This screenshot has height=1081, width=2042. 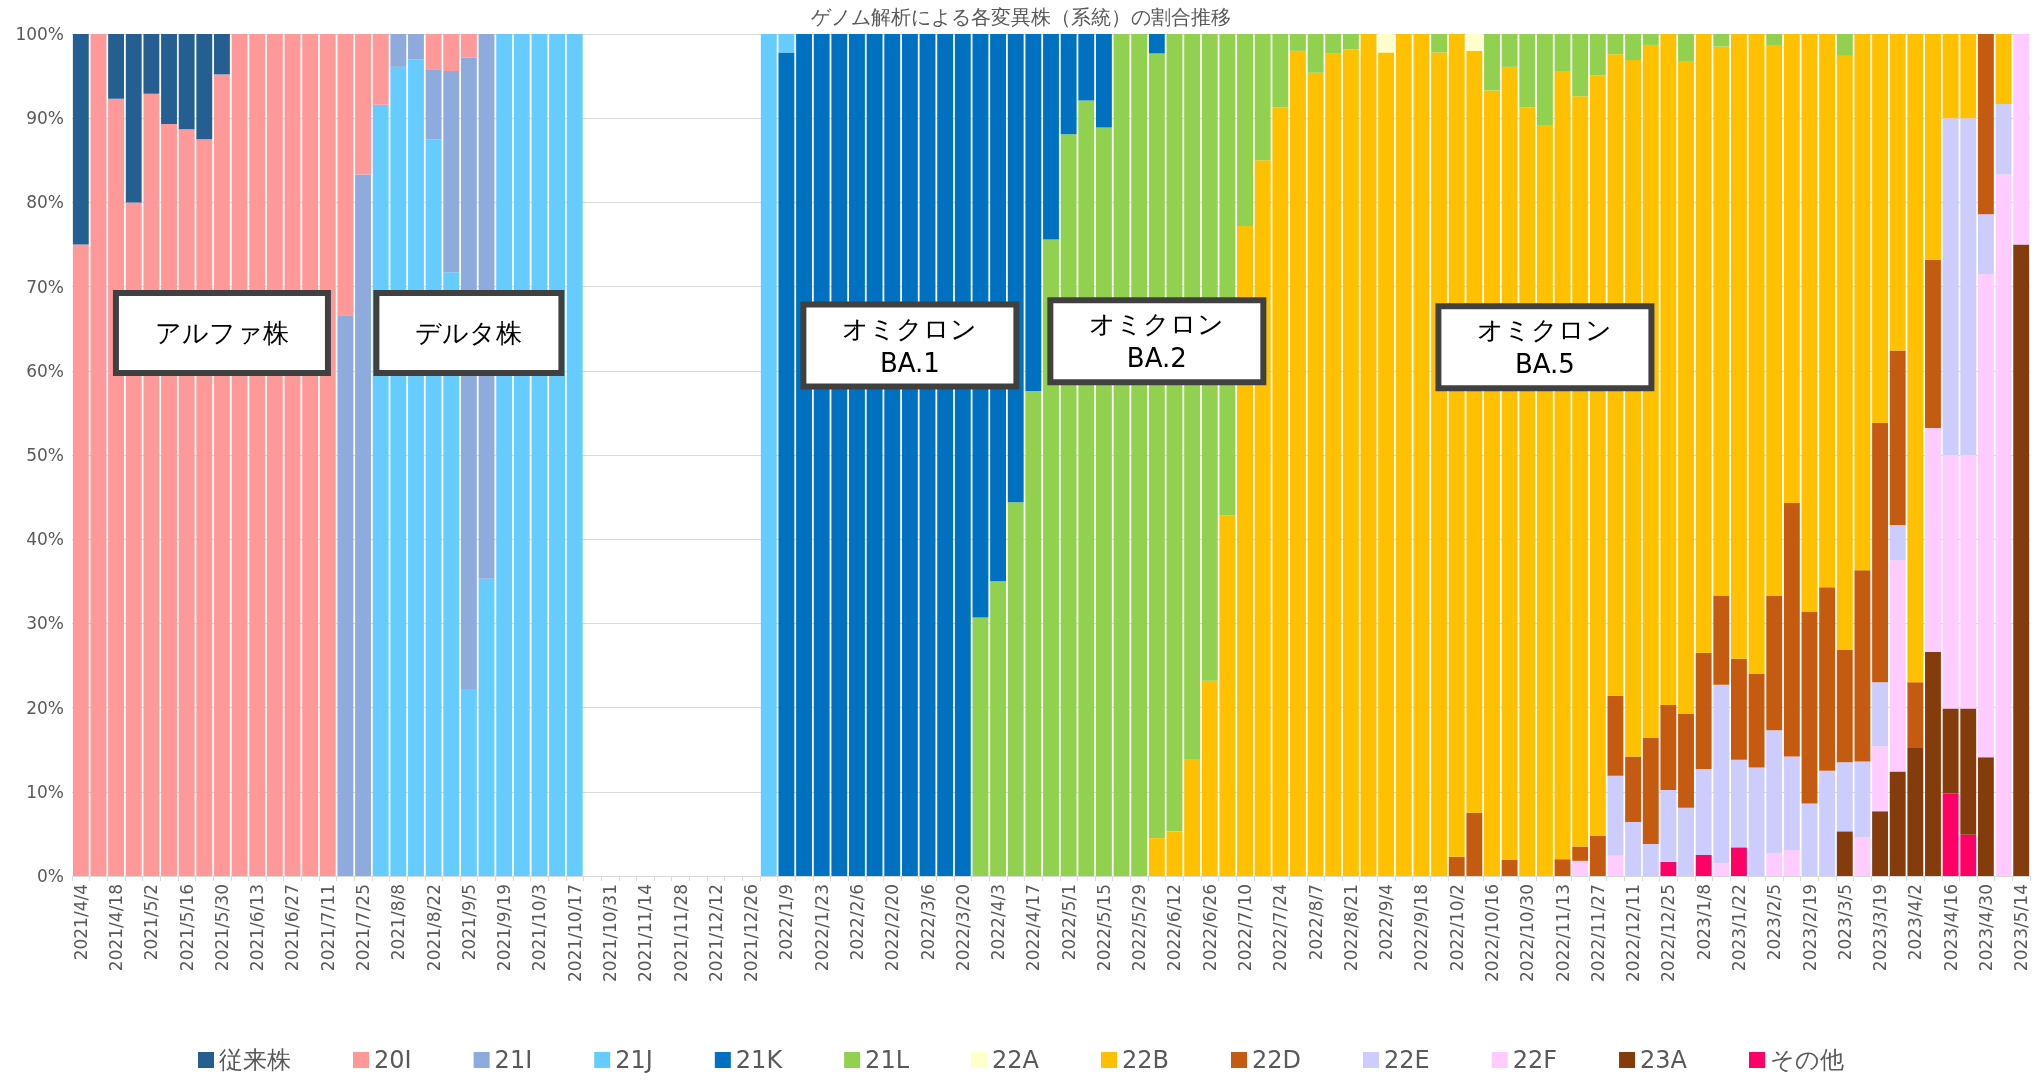 I want to click on x-tick-label: 2021/5/16, so click(x=186, y=928).